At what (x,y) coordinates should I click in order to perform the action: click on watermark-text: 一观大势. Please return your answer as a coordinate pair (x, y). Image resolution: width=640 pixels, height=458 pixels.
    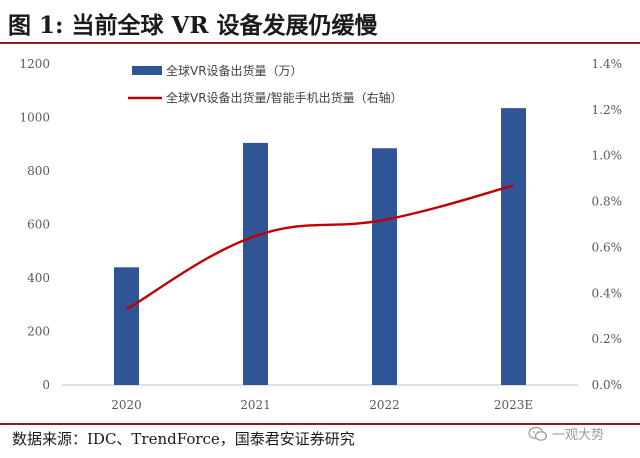
    Looking at the image, I should click on (578, 435).